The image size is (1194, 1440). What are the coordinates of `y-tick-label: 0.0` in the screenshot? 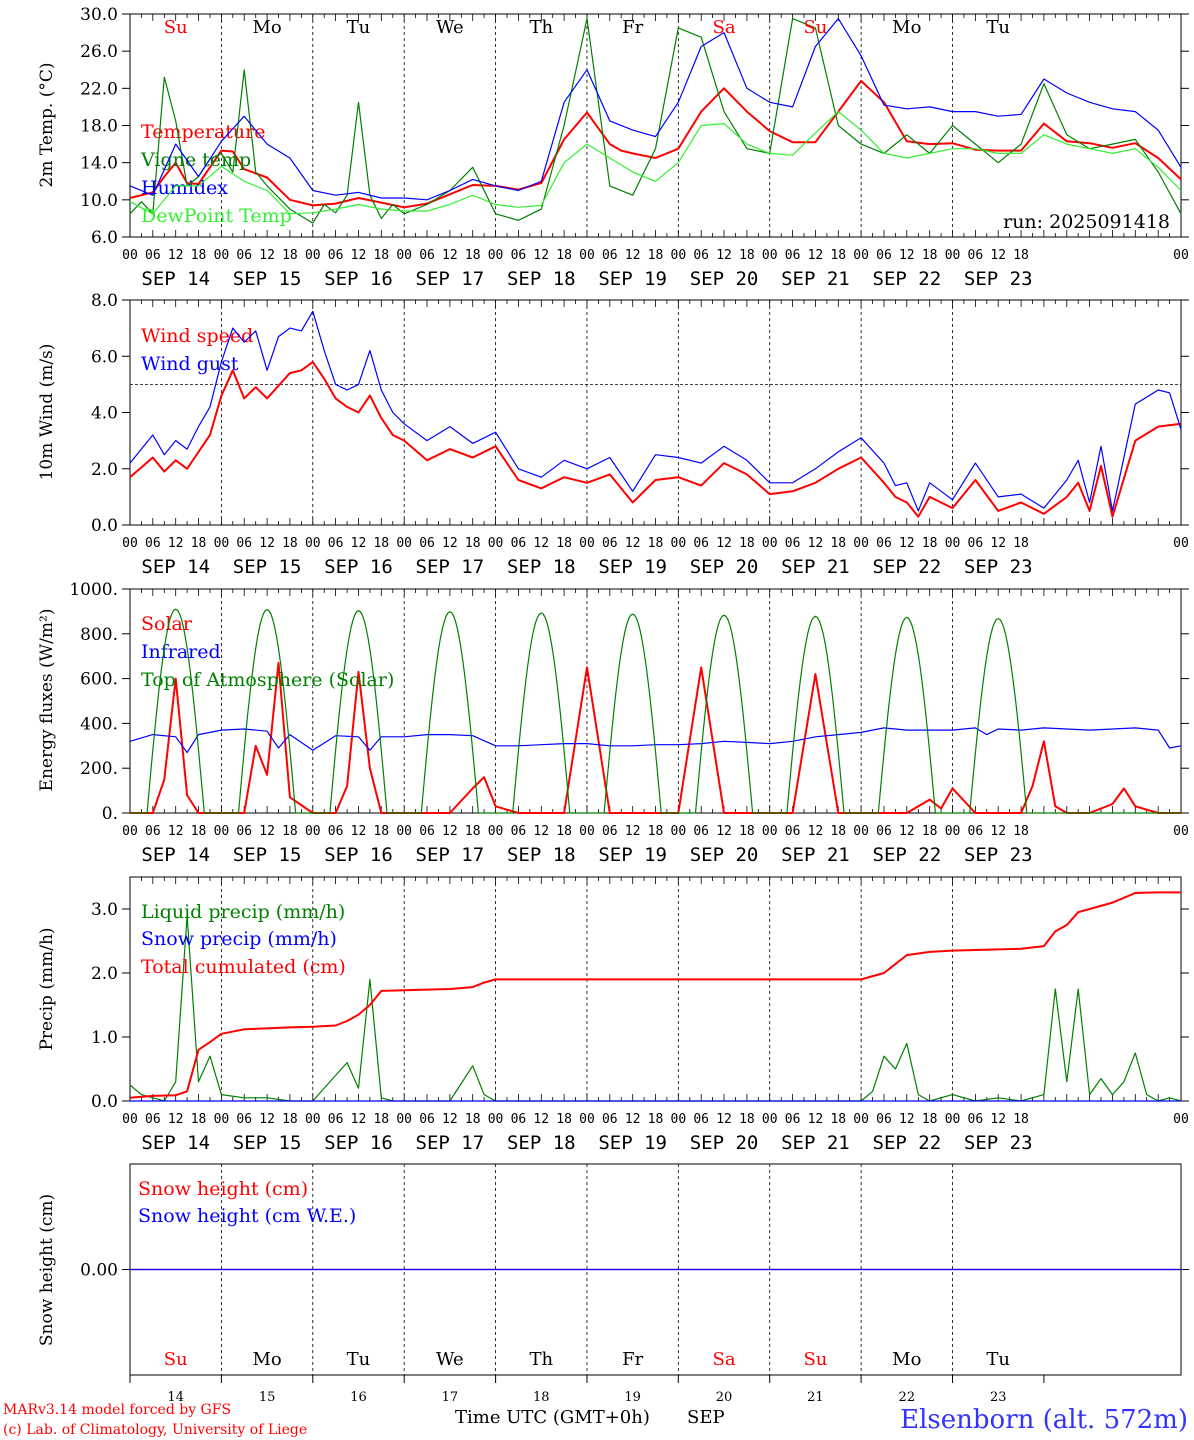 It's located at (104, 526).